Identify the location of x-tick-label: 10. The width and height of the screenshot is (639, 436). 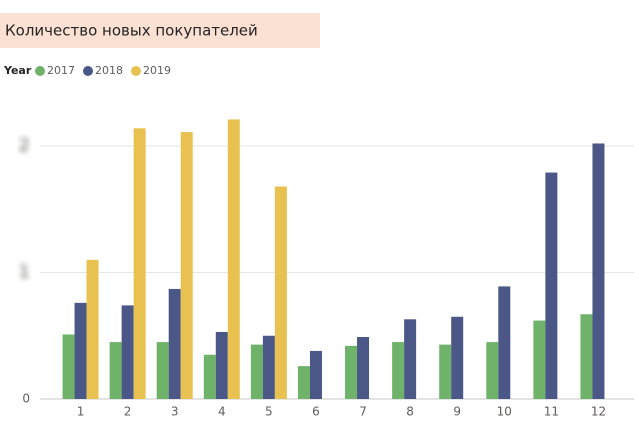
(504, 412).